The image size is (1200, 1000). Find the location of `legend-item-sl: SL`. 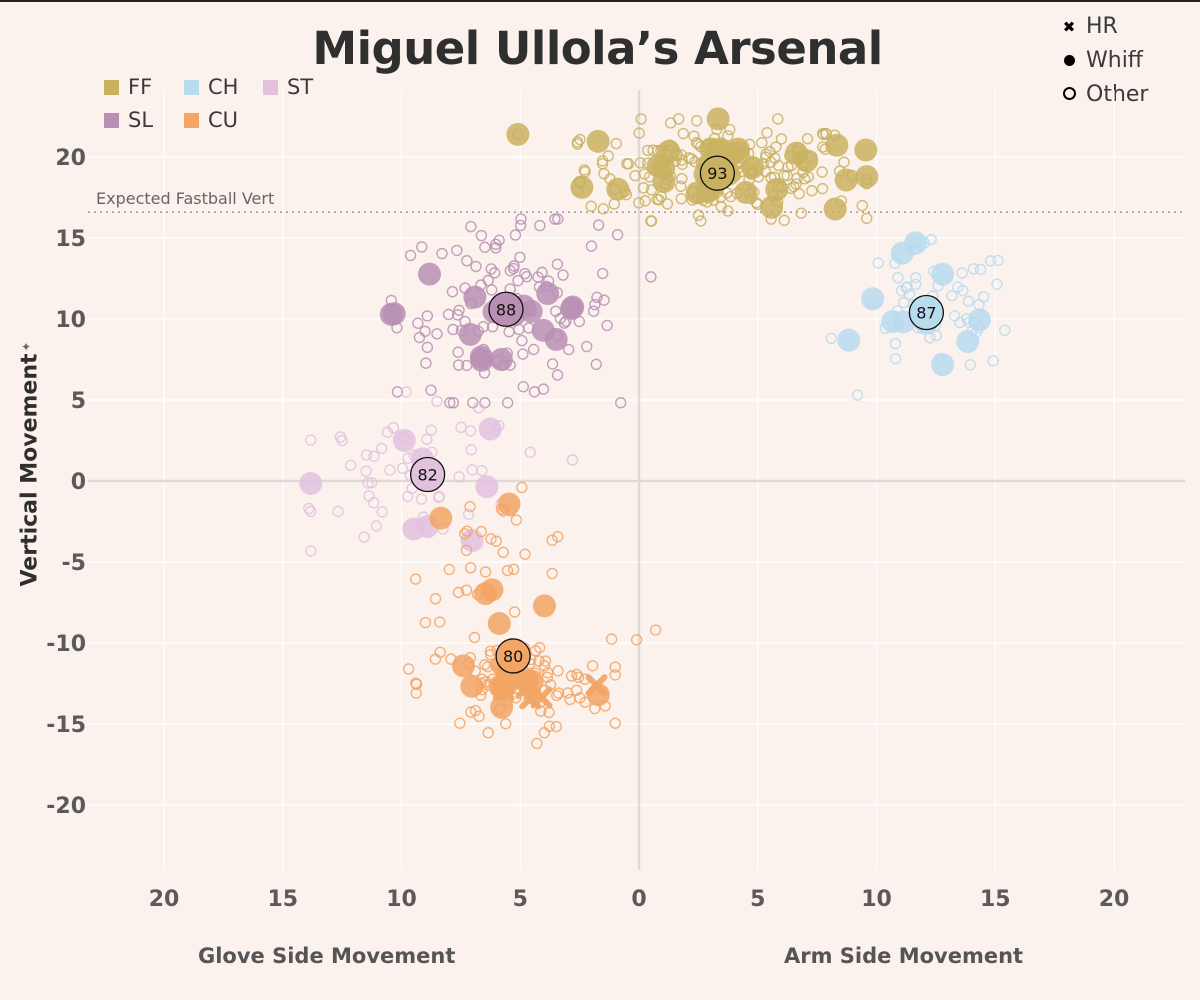

legend-item-sl: SL is located at coordinates (128, 120).